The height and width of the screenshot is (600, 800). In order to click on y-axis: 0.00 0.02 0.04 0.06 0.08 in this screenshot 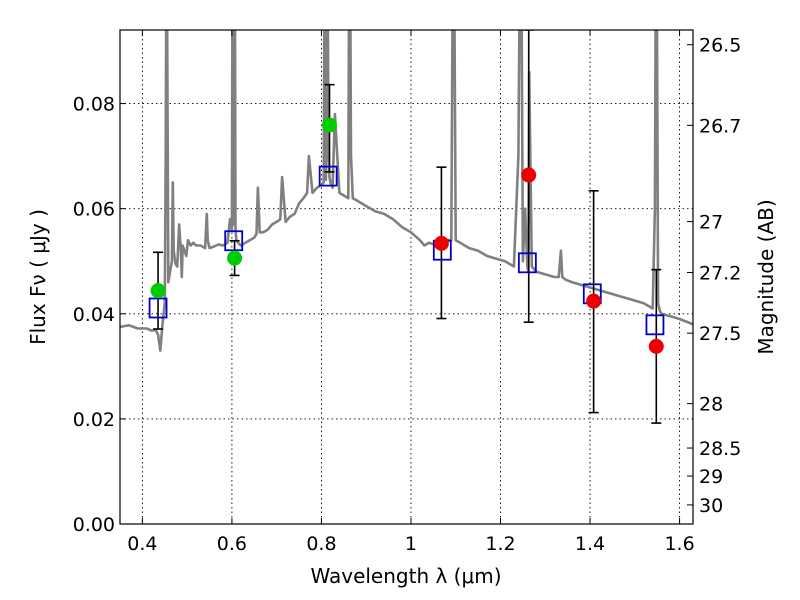, I will do `click(99, 315)`.